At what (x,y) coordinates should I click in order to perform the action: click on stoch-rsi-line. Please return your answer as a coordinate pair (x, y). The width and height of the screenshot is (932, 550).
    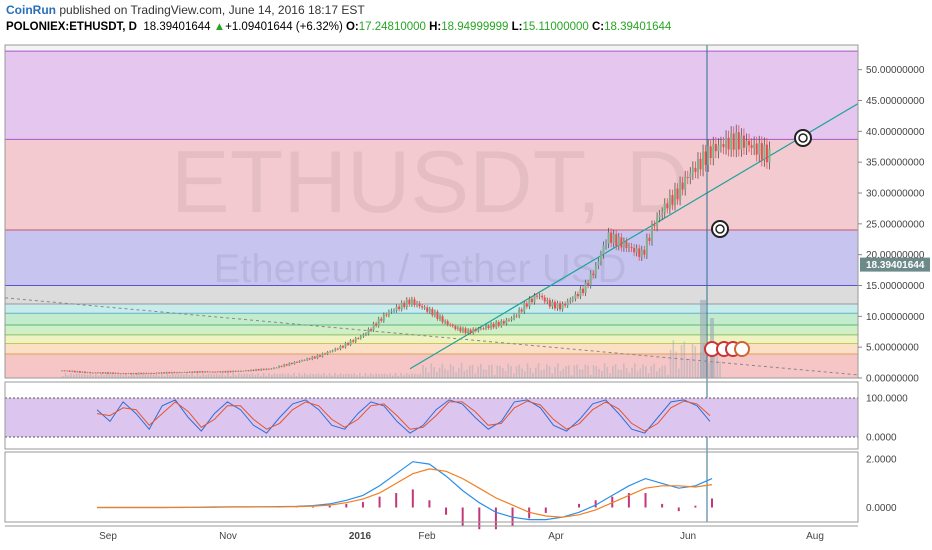
    Looking at the image, I should click on (403, 416).